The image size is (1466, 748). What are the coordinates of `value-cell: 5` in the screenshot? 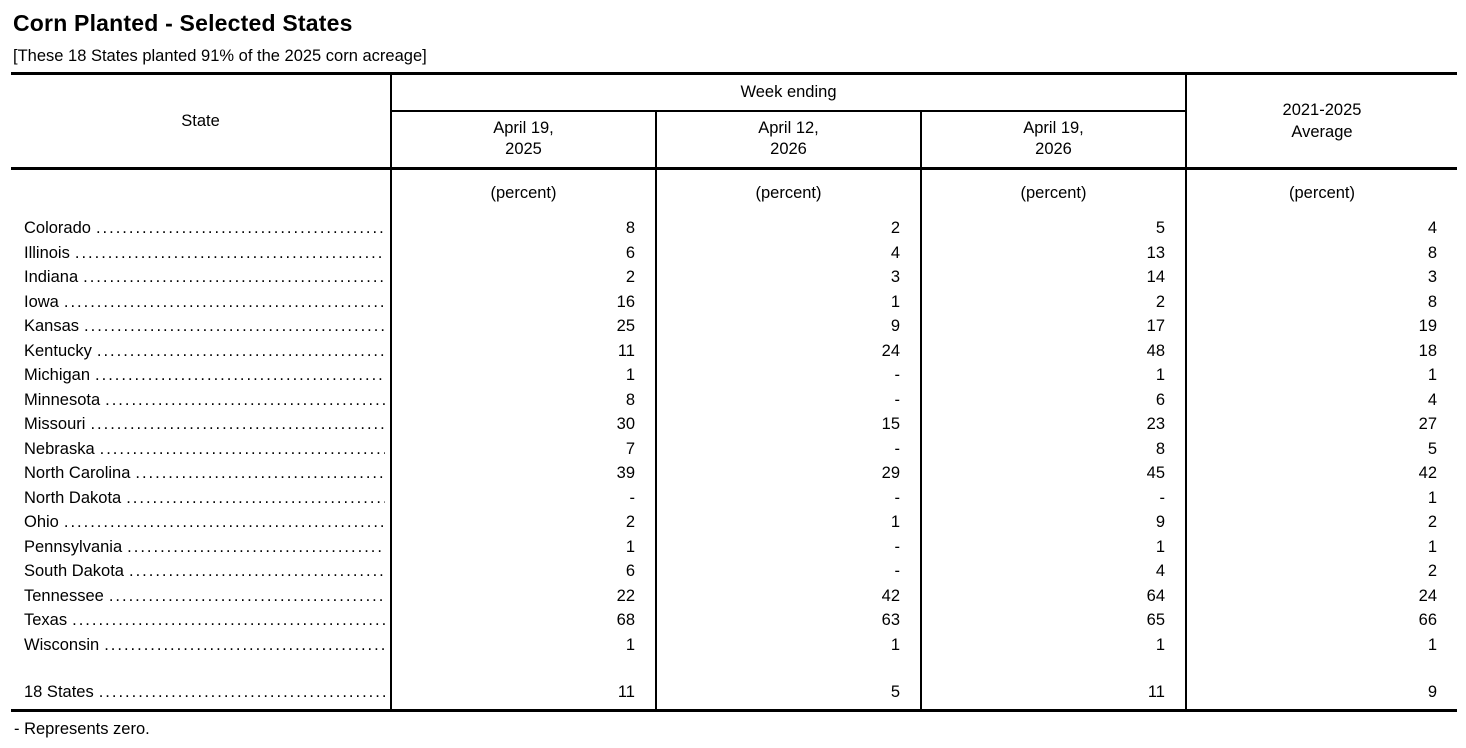 It's located at (1432, 448).